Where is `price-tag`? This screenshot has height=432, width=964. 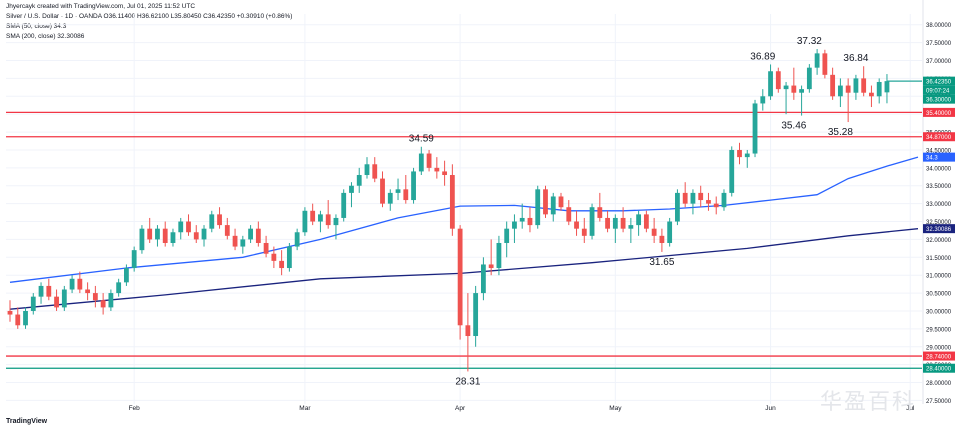 price-tag is located at coordinates (939, 90).